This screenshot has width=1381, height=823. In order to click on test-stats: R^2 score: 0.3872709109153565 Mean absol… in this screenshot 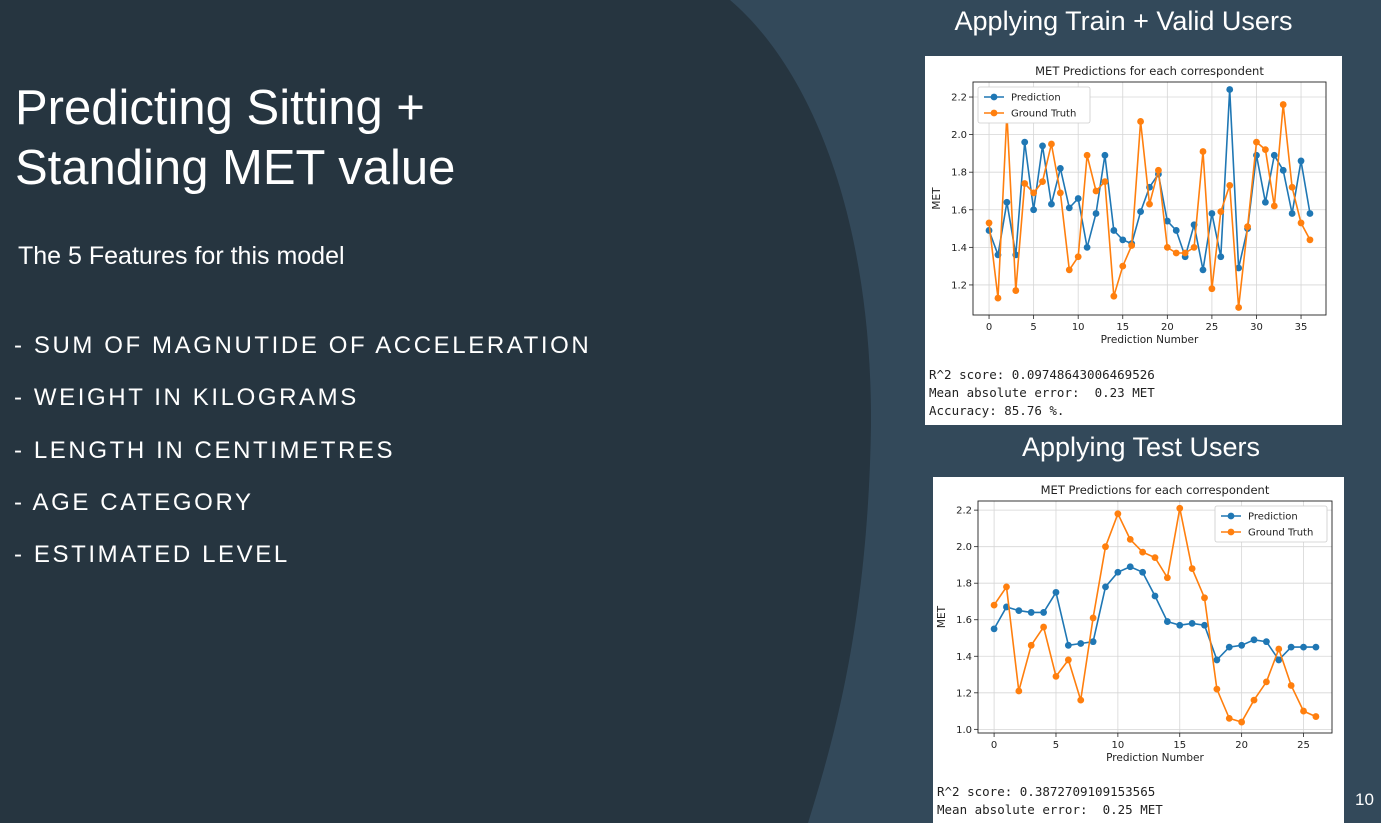, I will do `click(1050, 801)`.